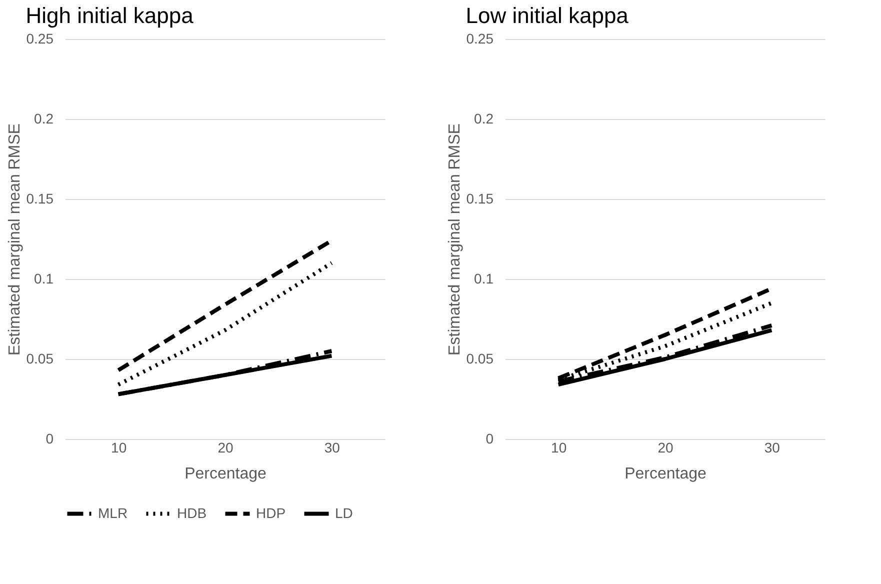 This screenshot has height=584, width=881. I want to click on chart-title: High initial kappa, so click(110, 15).